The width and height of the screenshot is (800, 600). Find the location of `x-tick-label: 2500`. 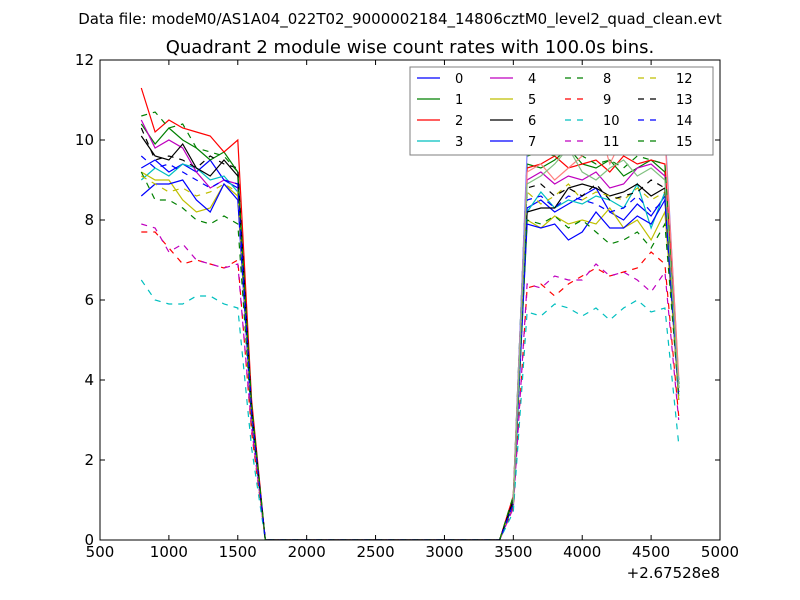

x-tick-label: 2500 is located at coordinates (375, 552).